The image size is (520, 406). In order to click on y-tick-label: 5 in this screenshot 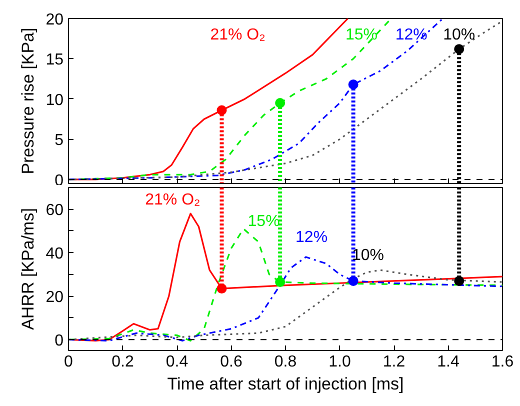, I will do `click(59, 141)`.